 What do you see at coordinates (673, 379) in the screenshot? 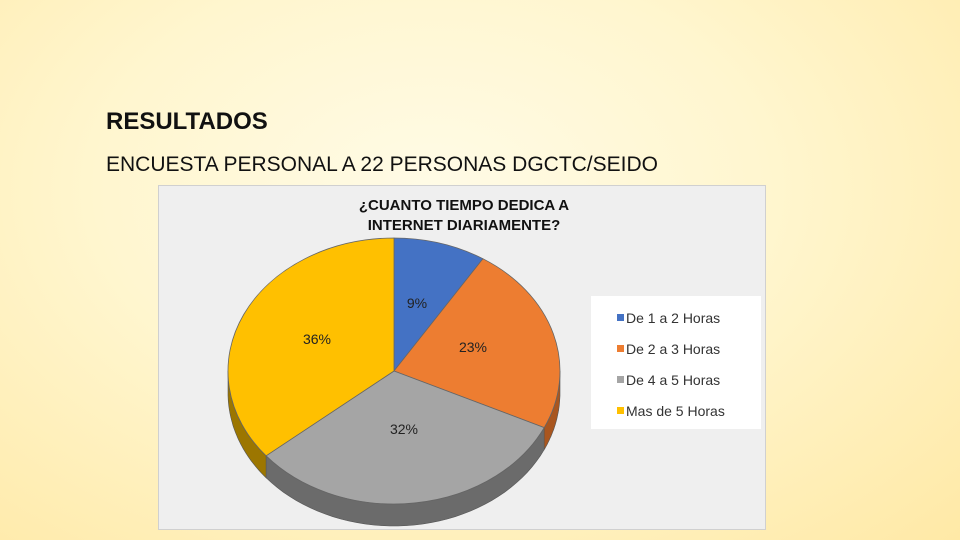
I see `legend-label-3: De 4 a 5 Horas` at bounding box center [673, 379].